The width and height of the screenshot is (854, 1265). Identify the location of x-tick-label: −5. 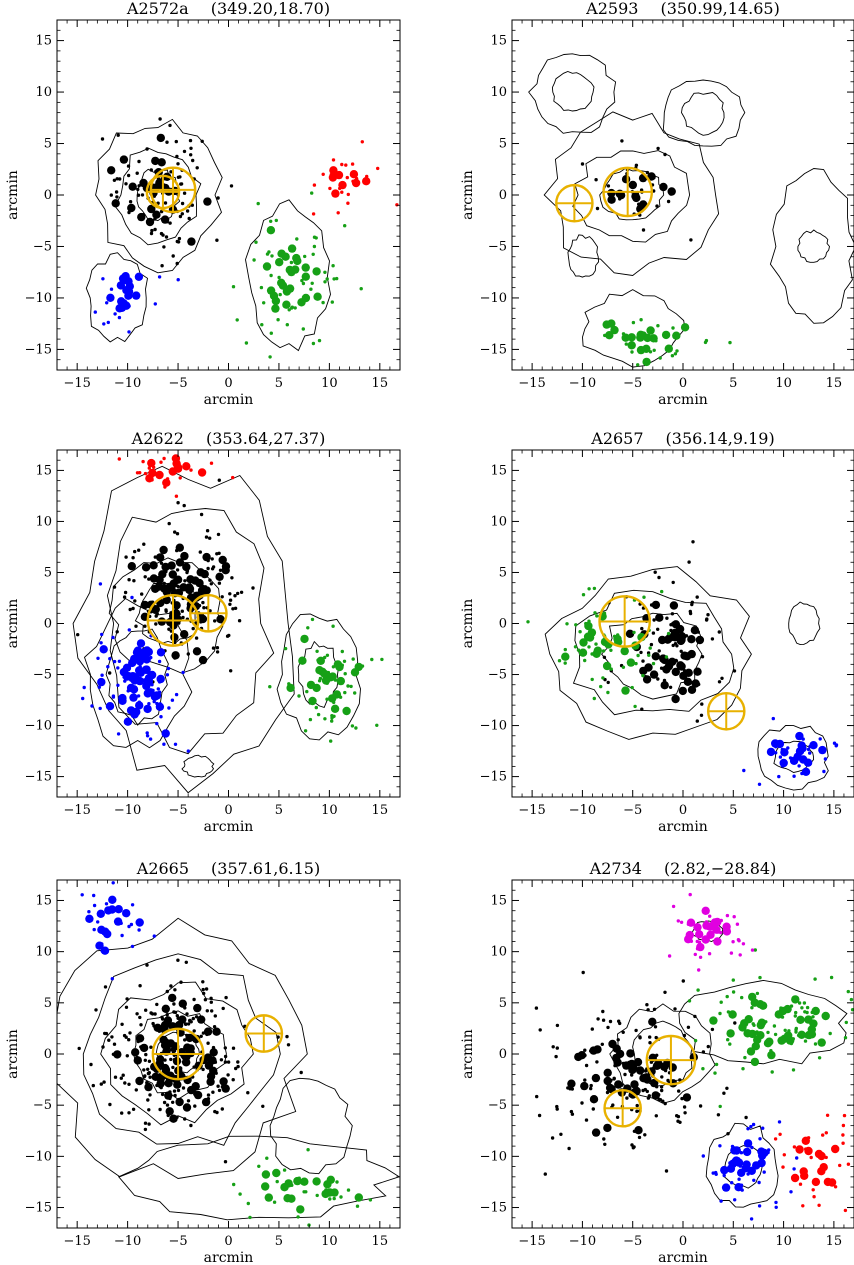
(632, 810).